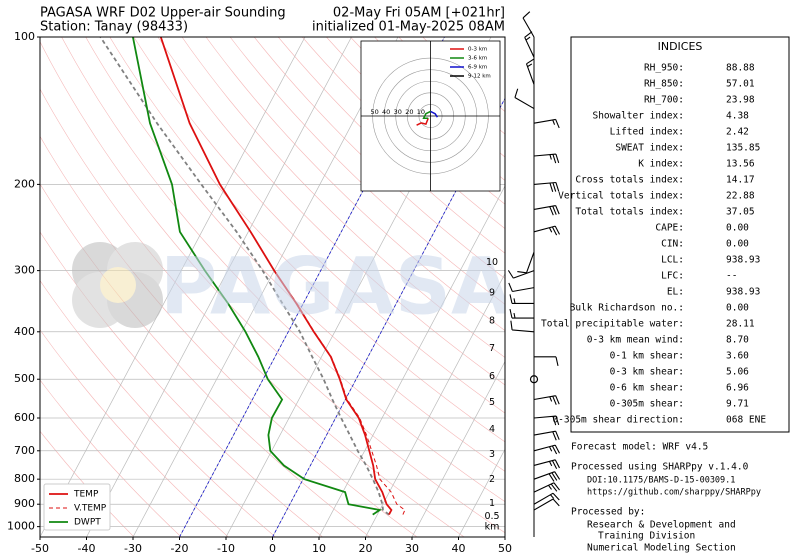  I want to click on note: Processed by:, so click(608, 512).